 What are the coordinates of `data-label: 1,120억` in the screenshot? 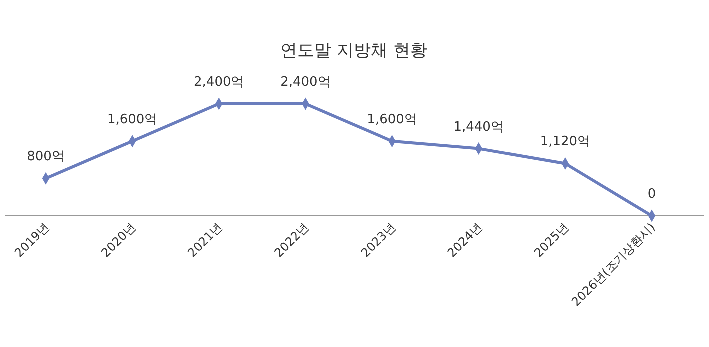 It's located at (565, 142).